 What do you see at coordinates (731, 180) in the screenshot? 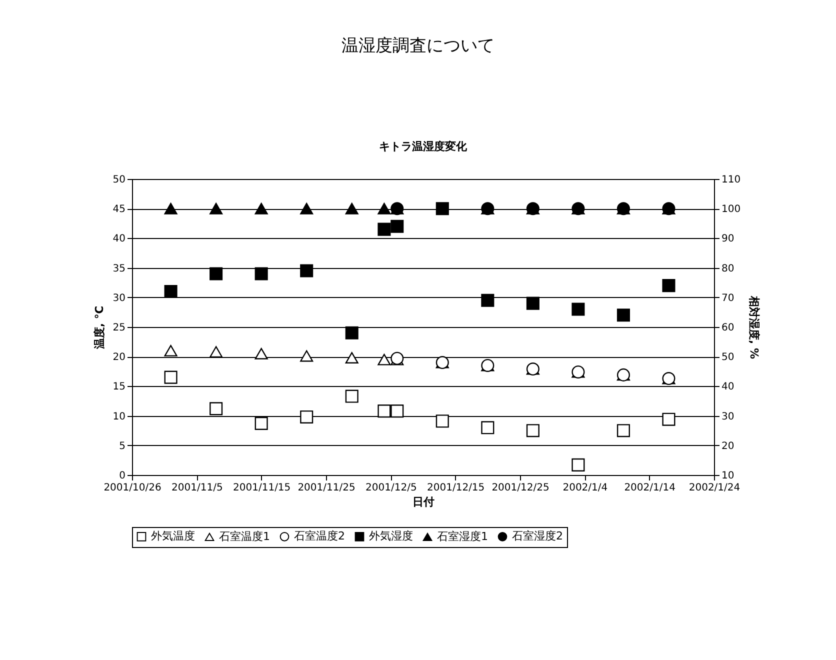
I see `y2-tick-label: 110` at bounding box center [731, 180].